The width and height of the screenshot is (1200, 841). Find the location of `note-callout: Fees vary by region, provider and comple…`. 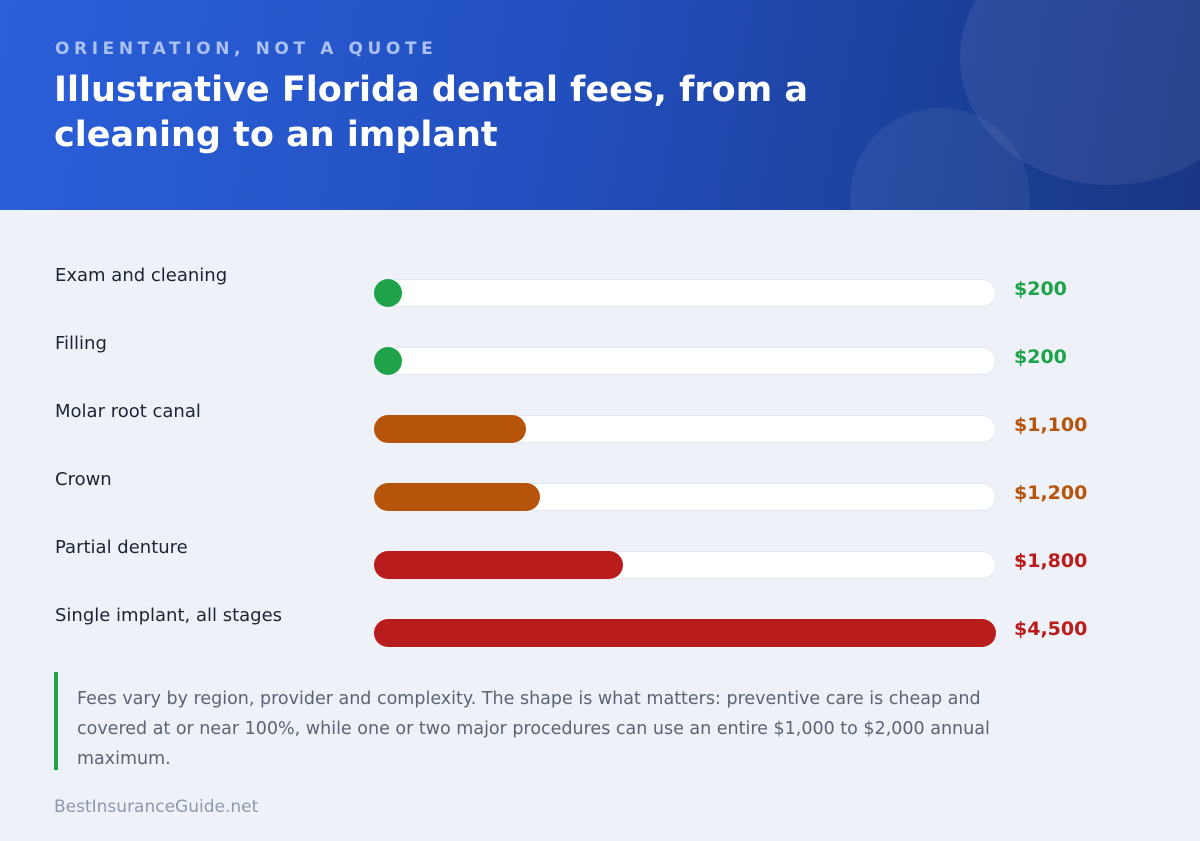

note-callout: Fees vary by region, provider and comple… is located at coordinates (531, 721).